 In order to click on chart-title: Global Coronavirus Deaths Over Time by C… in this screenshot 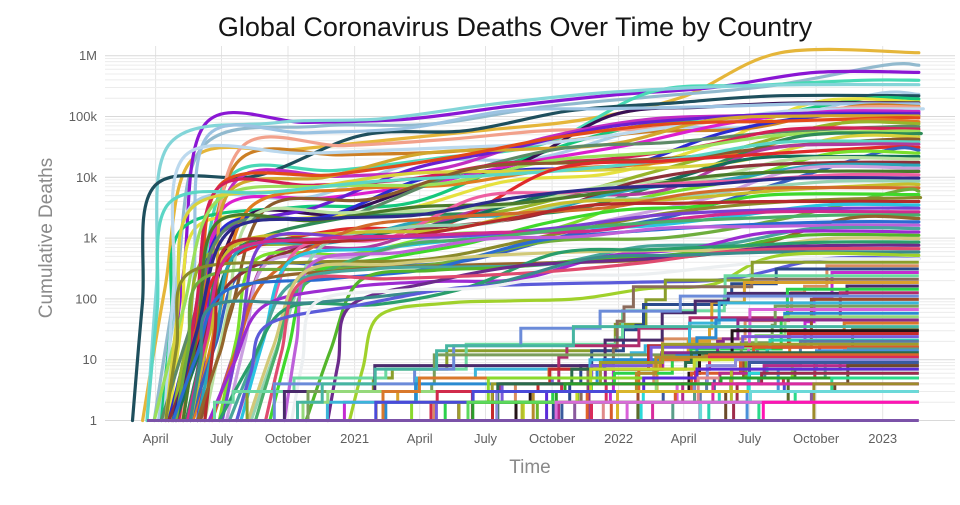, I will do `click(515, 27)`.